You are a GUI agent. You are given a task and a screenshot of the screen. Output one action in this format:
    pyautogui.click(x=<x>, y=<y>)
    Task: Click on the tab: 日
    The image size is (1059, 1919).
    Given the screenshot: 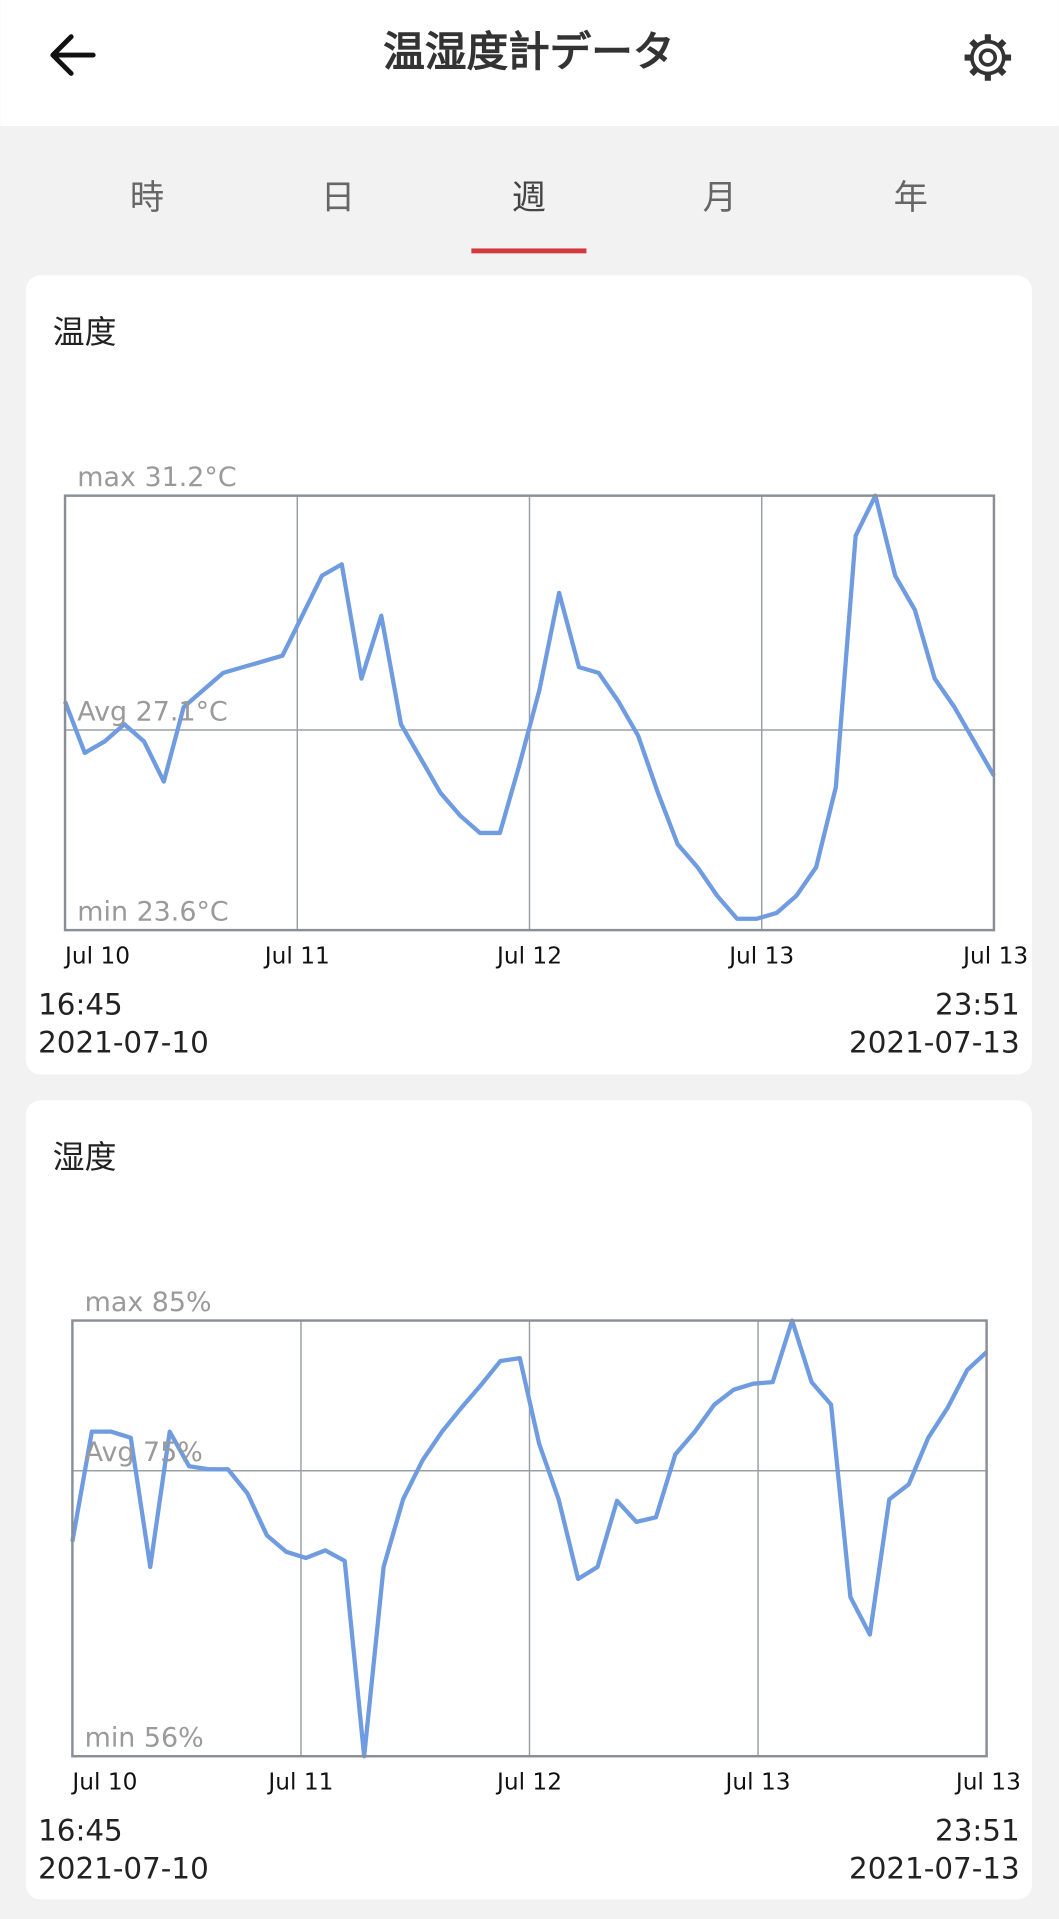 What is the action you would take?
    pyautogui.click(x=338, y=198)
    